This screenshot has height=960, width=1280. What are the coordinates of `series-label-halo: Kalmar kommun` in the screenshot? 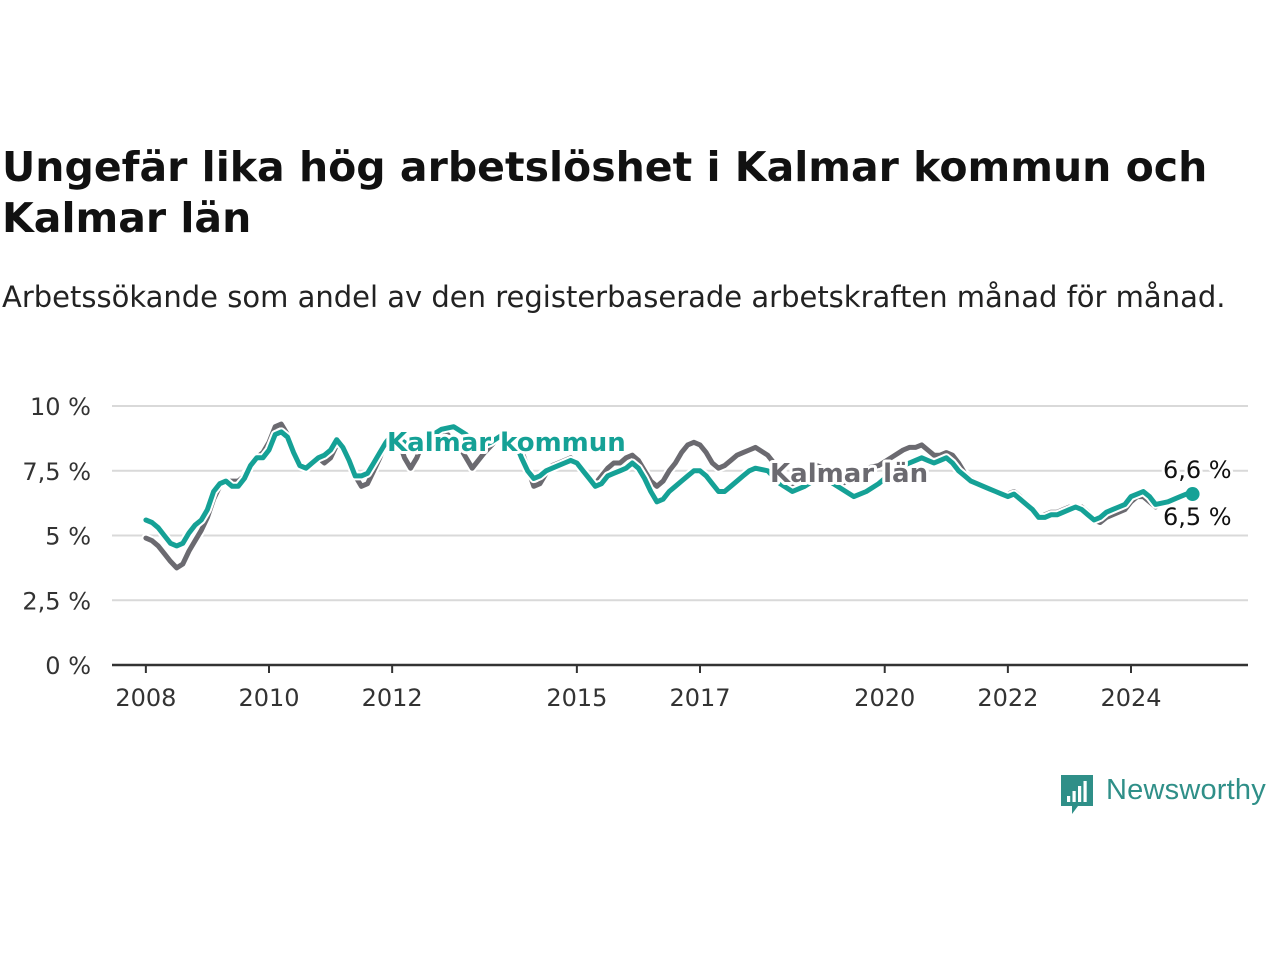 It's located at (506, 443).